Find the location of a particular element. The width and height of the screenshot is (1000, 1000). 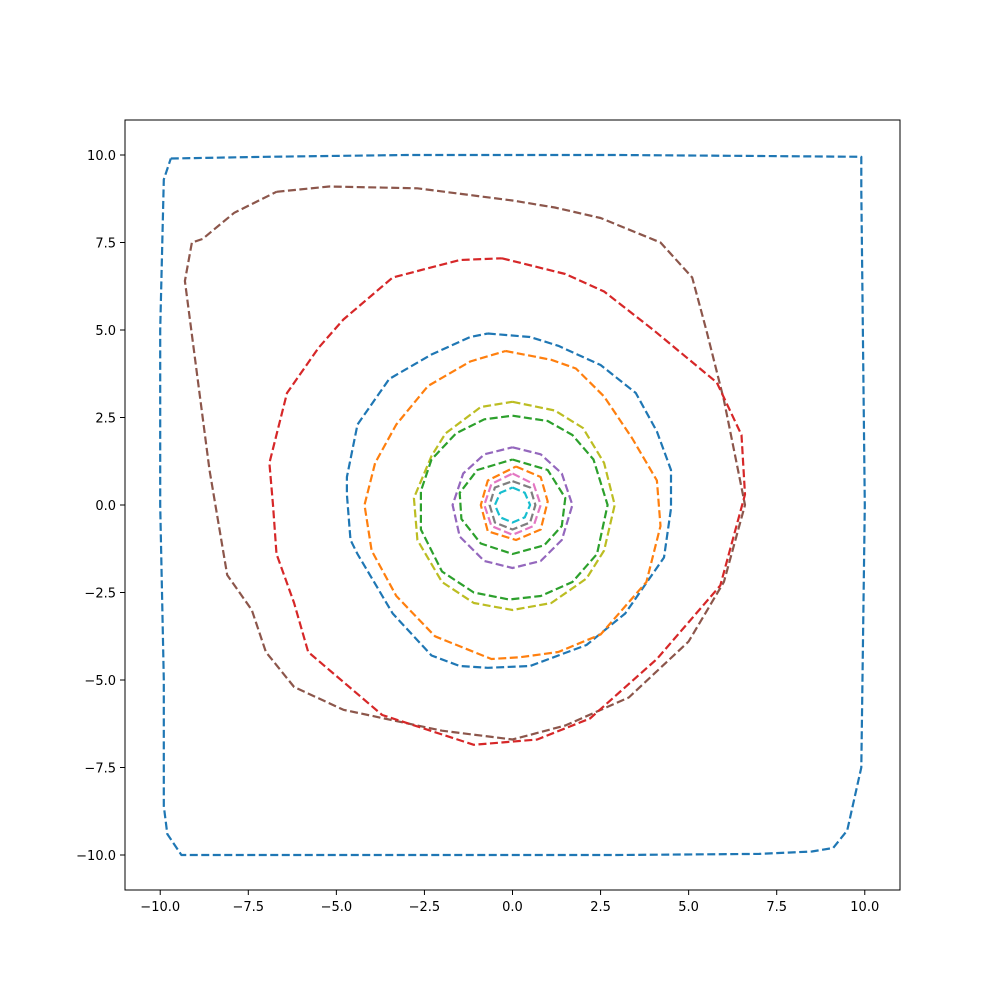

y-tick-label: −10.0 is located at coordinates (96, 856).